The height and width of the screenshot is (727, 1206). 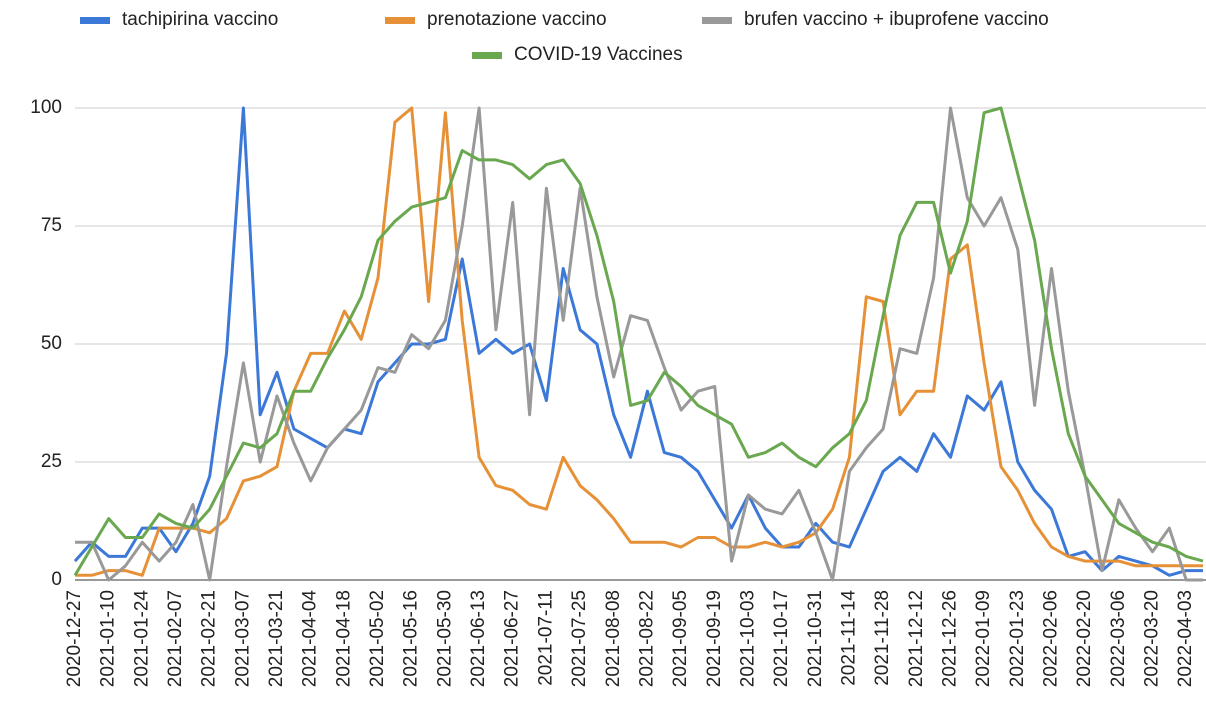 What do you see at coordinates (200, 19) in the screenshot?
I see `legend-label: tachipirina vaccino` at bounding box center [200, 19].